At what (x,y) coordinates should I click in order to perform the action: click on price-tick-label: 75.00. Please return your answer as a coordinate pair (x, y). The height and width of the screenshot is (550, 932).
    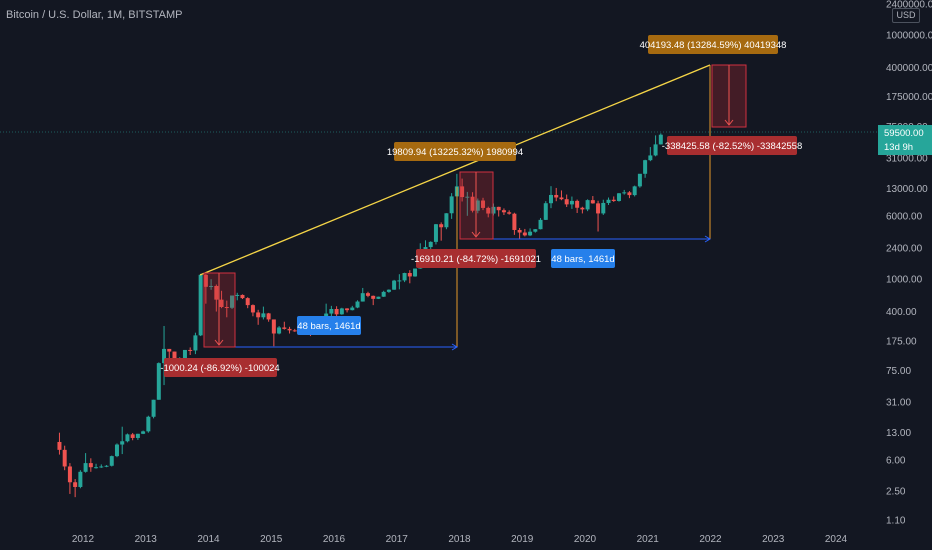
    Looking at the image, I should click on (898, 371).